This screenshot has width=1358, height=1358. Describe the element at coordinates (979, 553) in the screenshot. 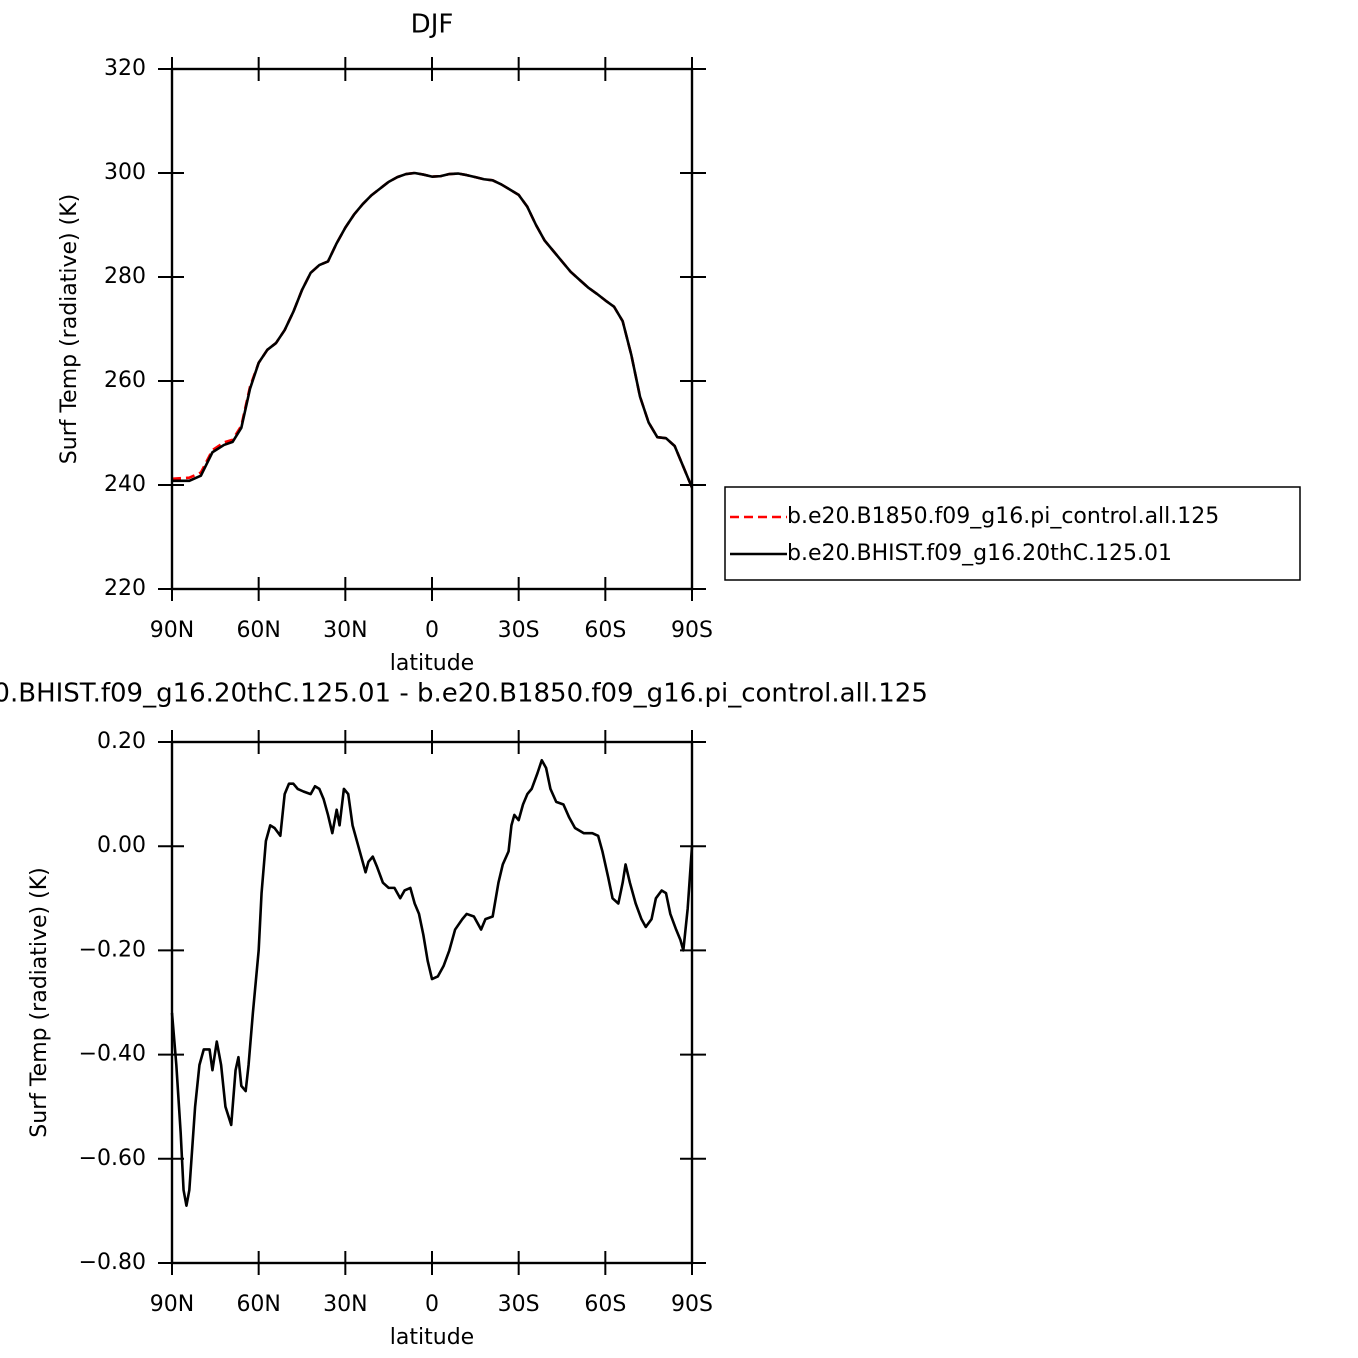

I see `legend-label: b.e20.BHIST.f09_g16.20thC.125.01` at that location.